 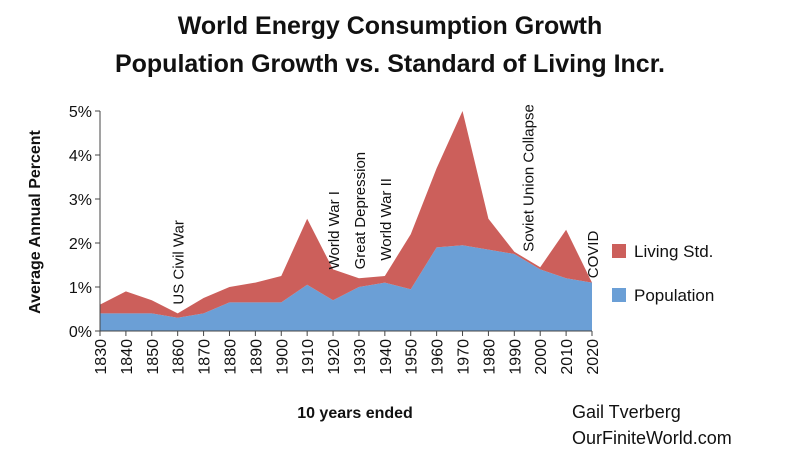 What do you see at coordinates (355, 413) in the screenshot?
I see `x-axis-label: 10 years ended` at bounding box center [355, 413].